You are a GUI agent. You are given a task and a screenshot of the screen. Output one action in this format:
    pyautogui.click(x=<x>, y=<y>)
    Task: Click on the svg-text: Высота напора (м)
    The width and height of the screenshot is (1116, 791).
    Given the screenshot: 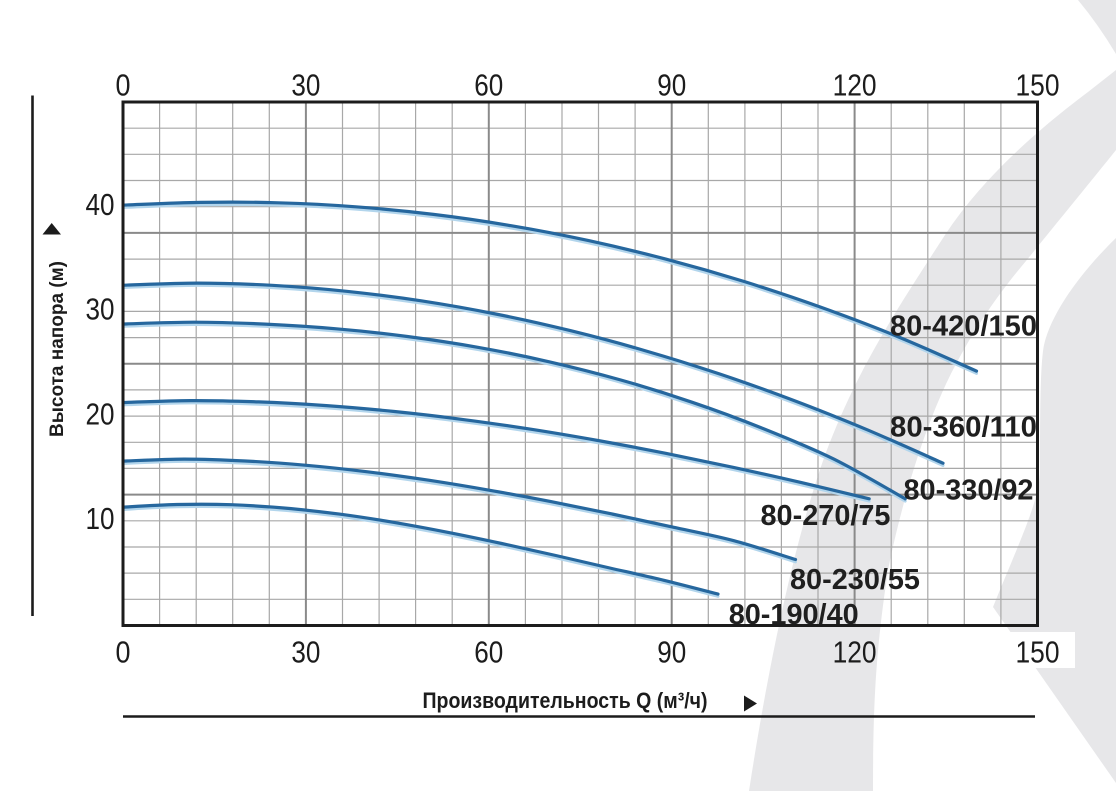 What is the action you would take?
    pyautogui.click(x=57, y=349)
    